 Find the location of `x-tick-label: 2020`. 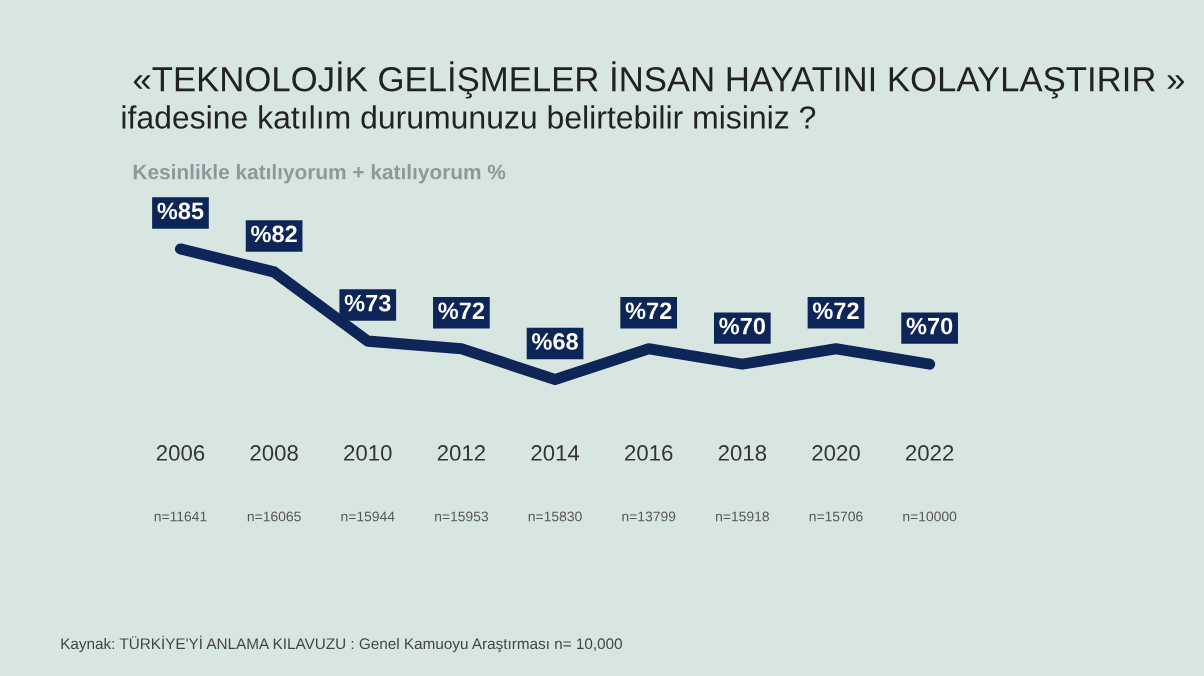

x-tick-label: 2020 is located at coordinates (836, 453).